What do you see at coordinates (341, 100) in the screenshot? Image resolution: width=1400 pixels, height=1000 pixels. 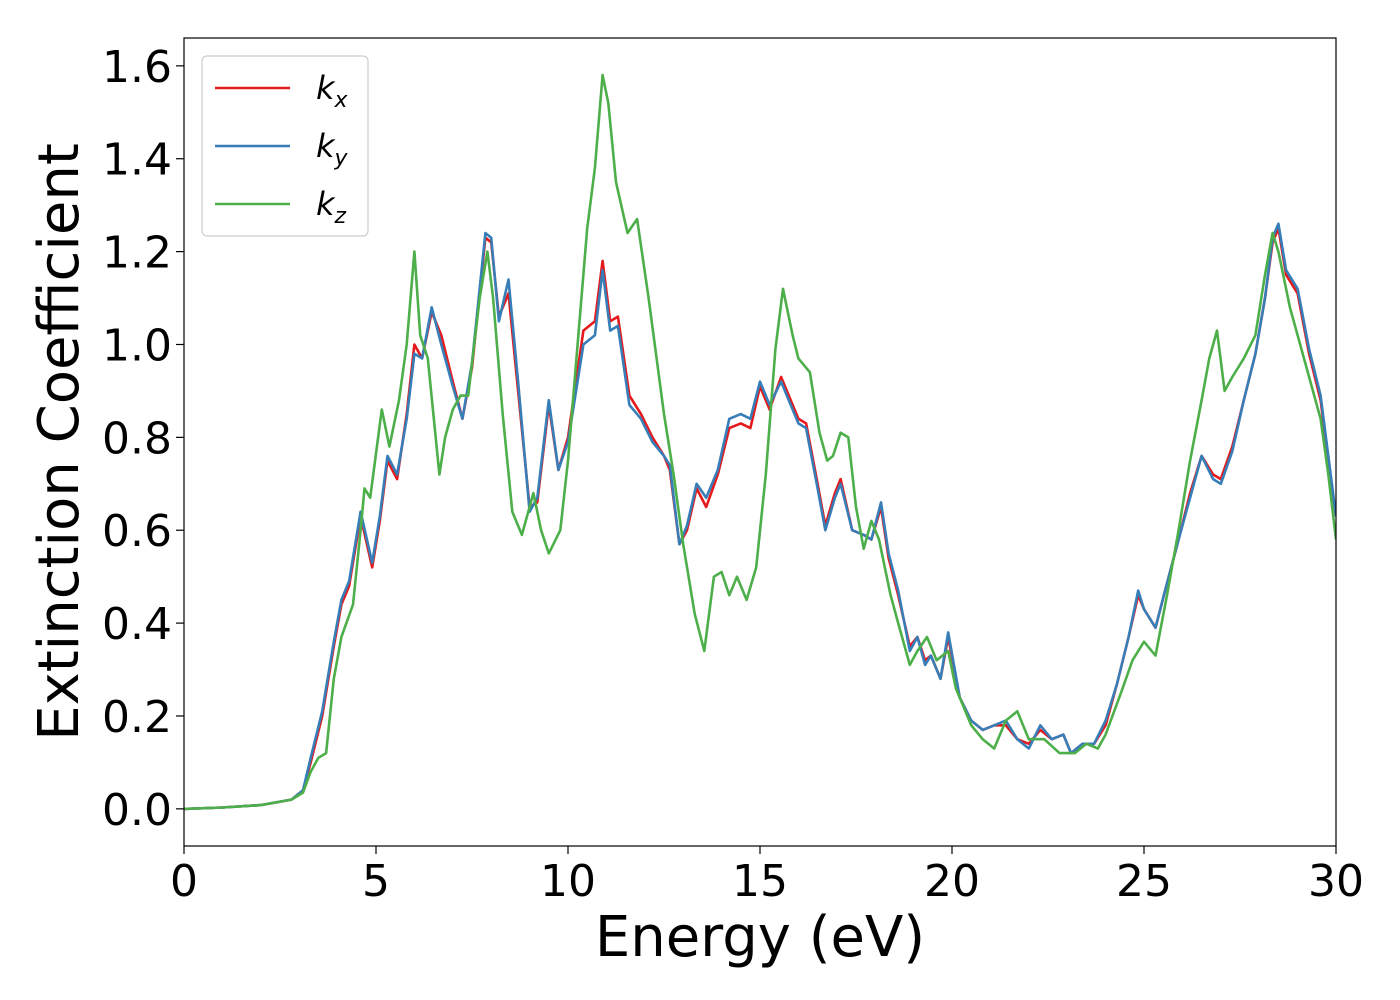 I see `legend-label-subscript: x` at bounding box center [341, 100].